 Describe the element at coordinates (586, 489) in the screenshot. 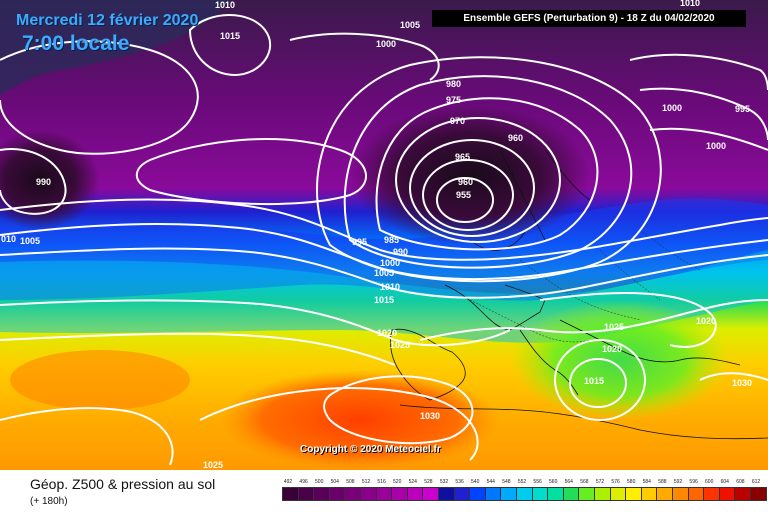

I see `legend-item: 568` at that location.